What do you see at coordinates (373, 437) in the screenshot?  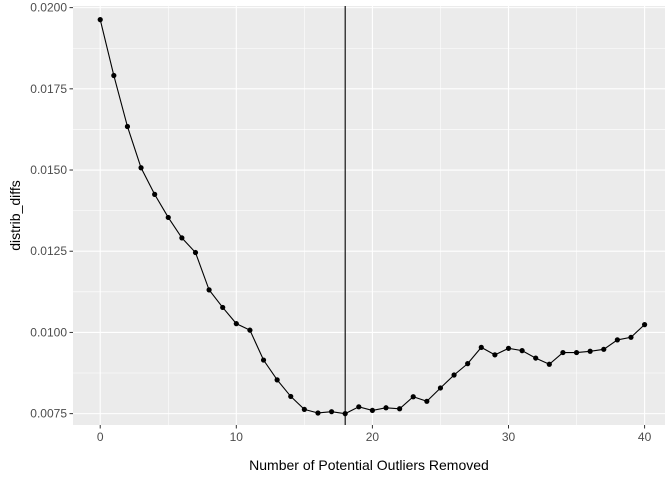 I see `x-tick-label: 20` at bounding box center [373, 437].